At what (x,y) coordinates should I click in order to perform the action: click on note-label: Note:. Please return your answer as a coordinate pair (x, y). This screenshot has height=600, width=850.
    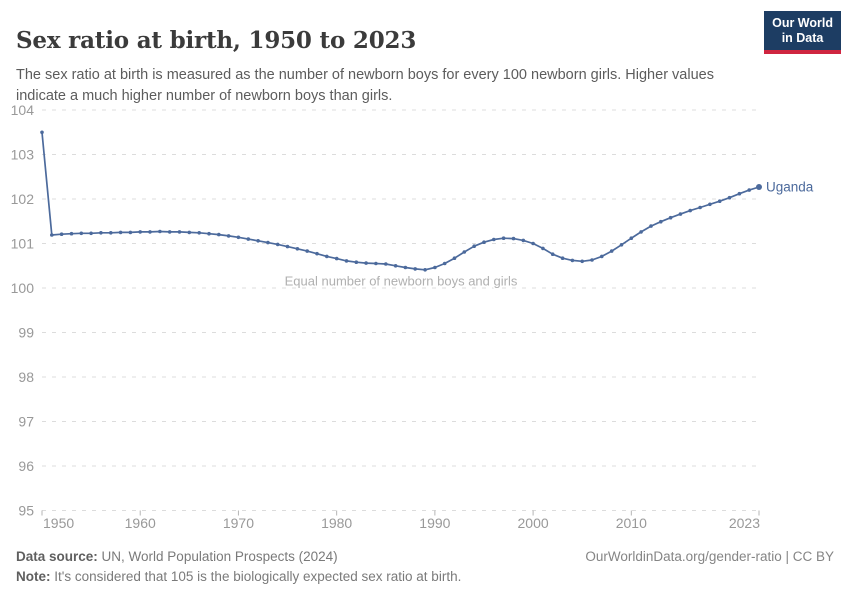
    Looking at the image, I should click on (33, 576).